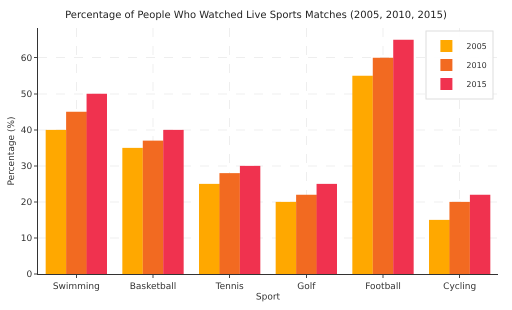 The image size is (512, 310). I want to click on y-tick-label: 10, so click(26, 239).